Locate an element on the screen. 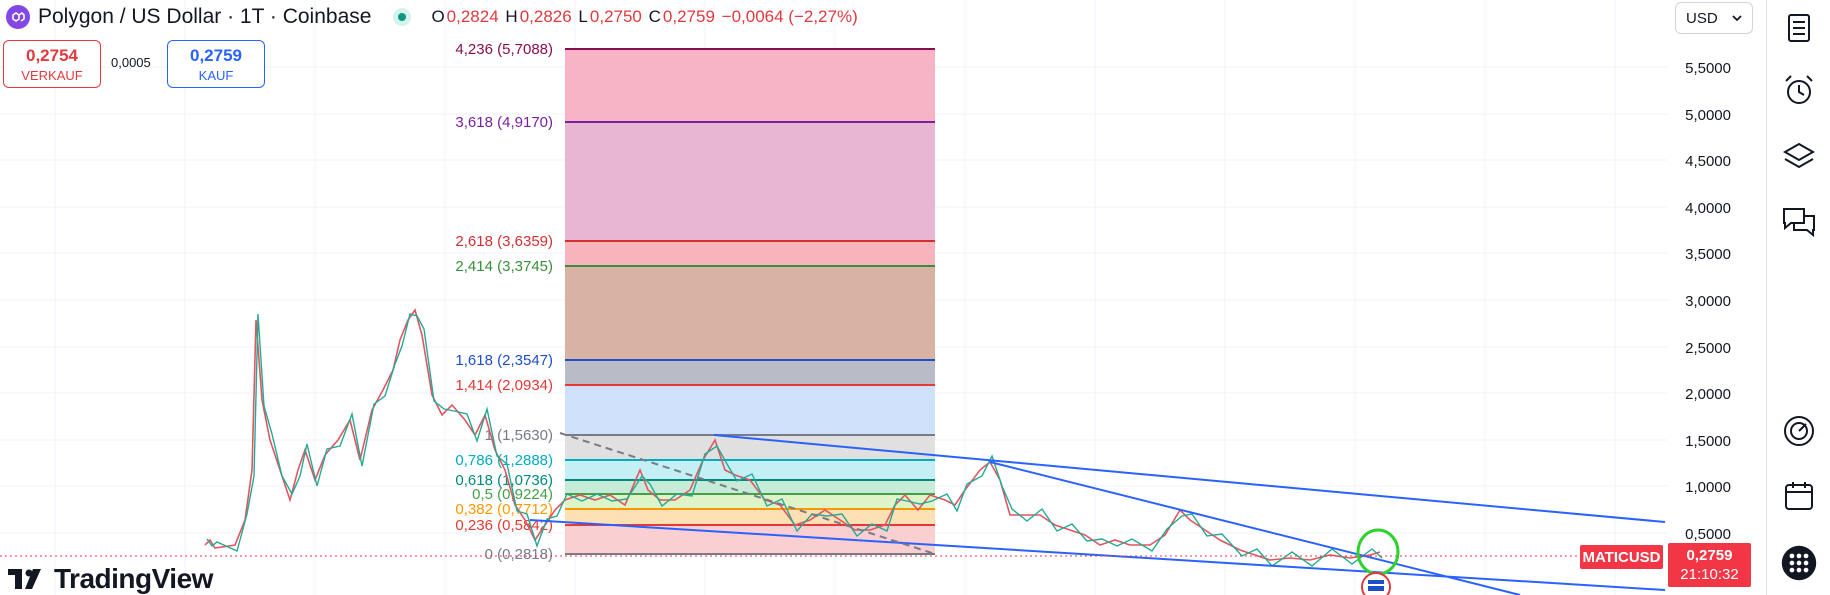 The width and height of the screenshot is (1830, 595). buy-button: 0,2759 KAUF is located at coordinates (216, 64).